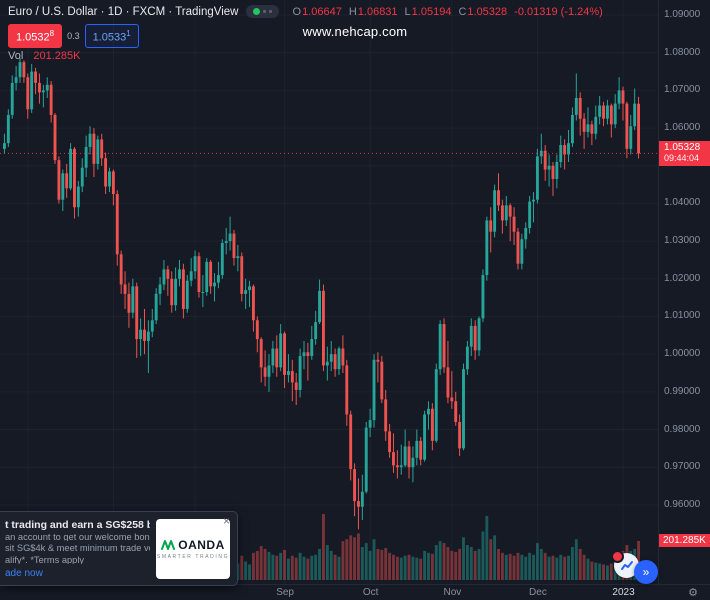 The height and width of the screenshot is (600, 710). I want to click on time-tick: Sep, so click(285, 592).